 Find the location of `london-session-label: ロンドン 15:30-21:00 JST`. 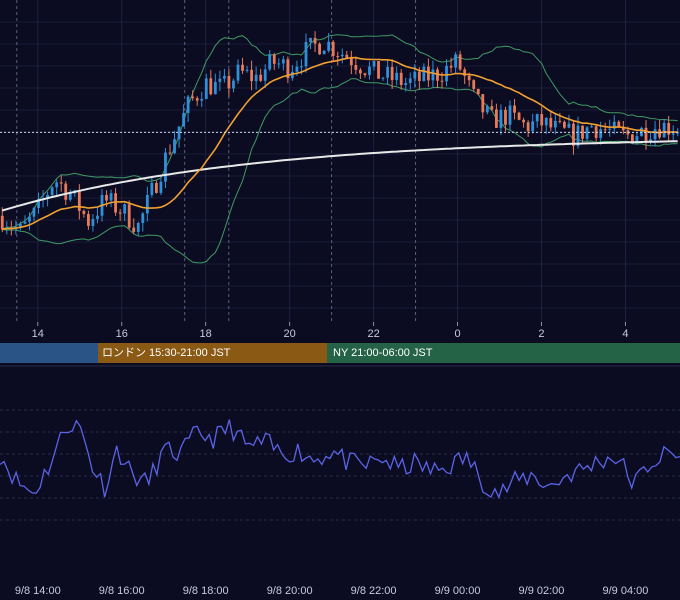

london-session-label: ロンドン 15:30-21:00 JST is located at coordinates (166, 353).